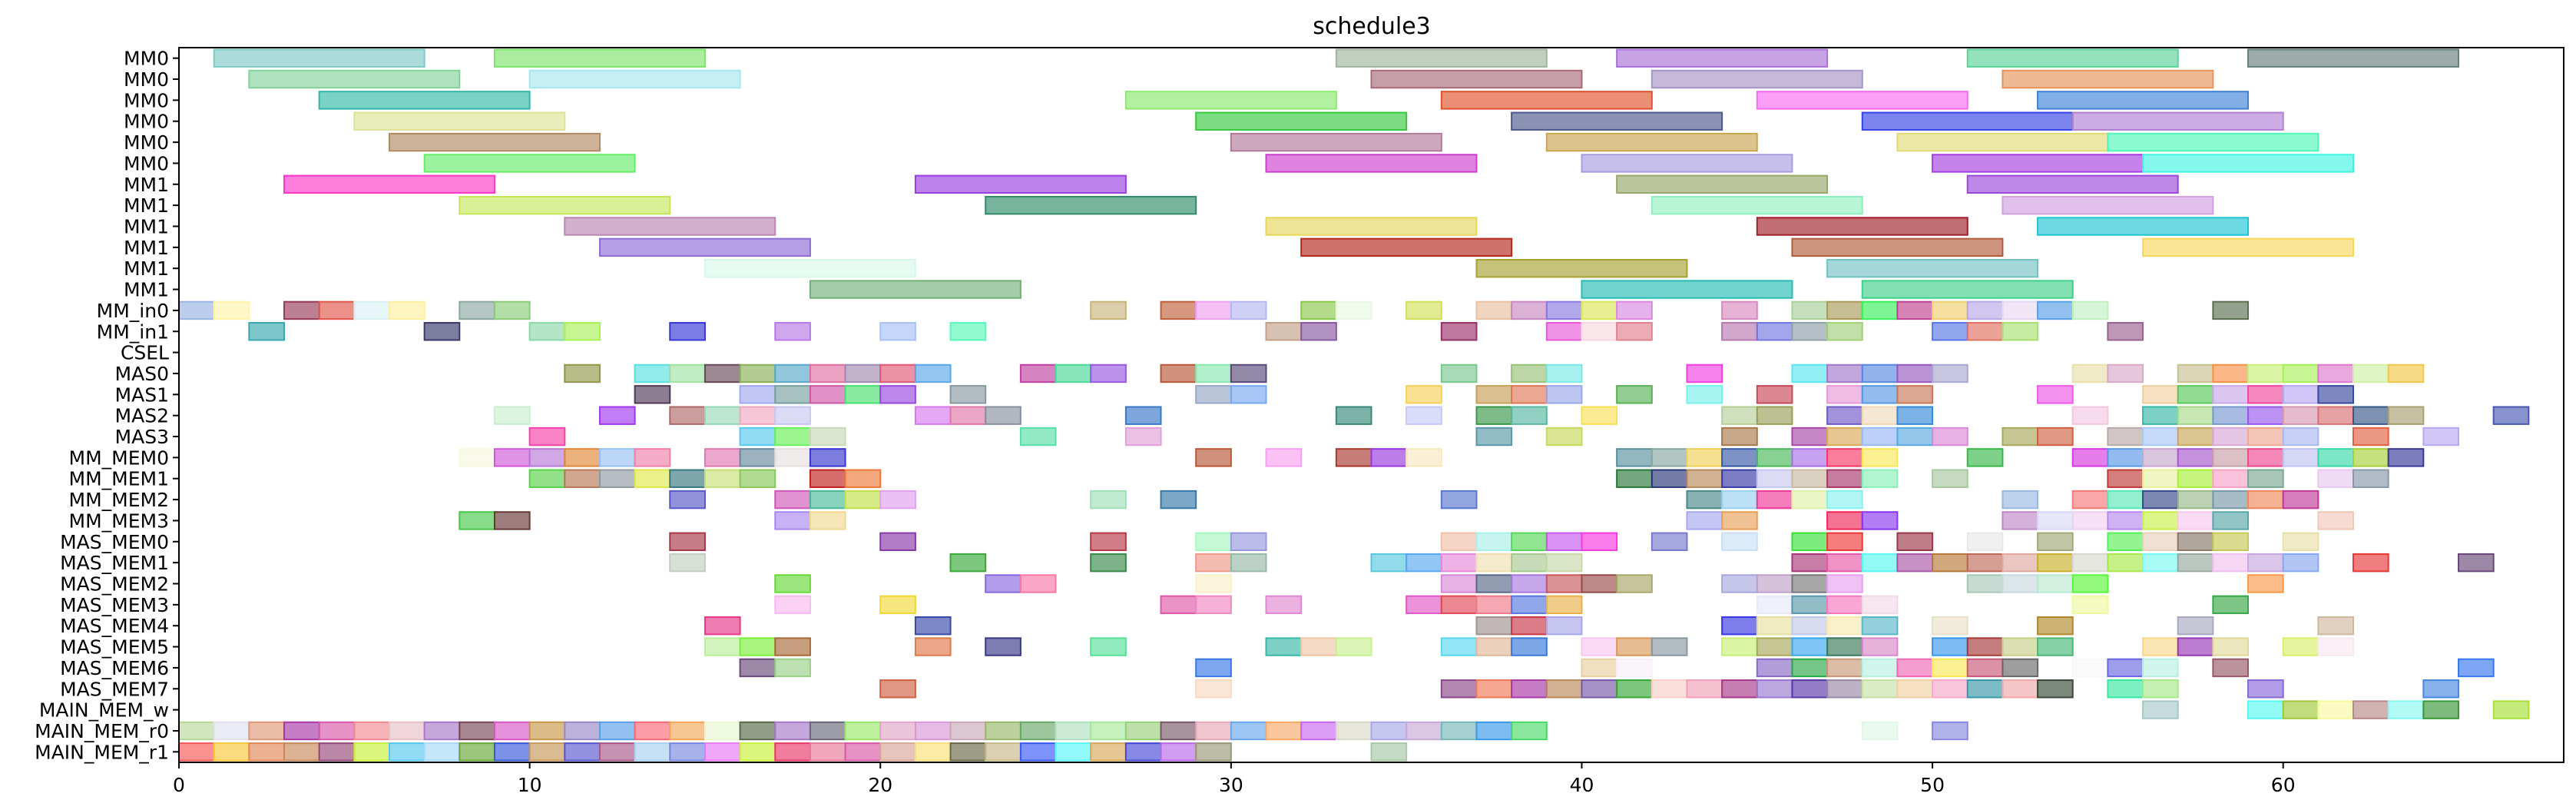 This screenshot has width=2576, height=810. Describe the element at coordinates (146, 122) in the screenshot. I see `y-tick-label: MM0` at that location.